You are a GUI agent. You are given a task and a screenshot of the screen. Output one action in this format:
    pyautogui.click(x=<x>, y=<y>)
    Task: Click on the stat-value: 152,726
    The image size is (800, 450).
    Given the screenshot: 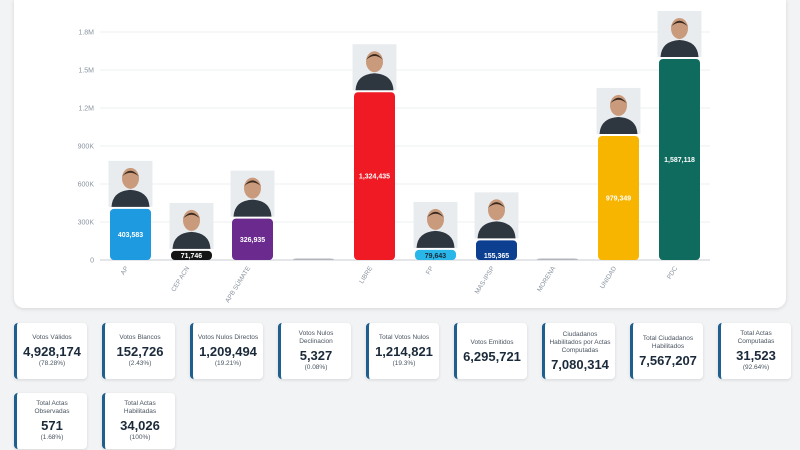 What is the action you would take?
    pyautogui.click(x=140, y=351)
    